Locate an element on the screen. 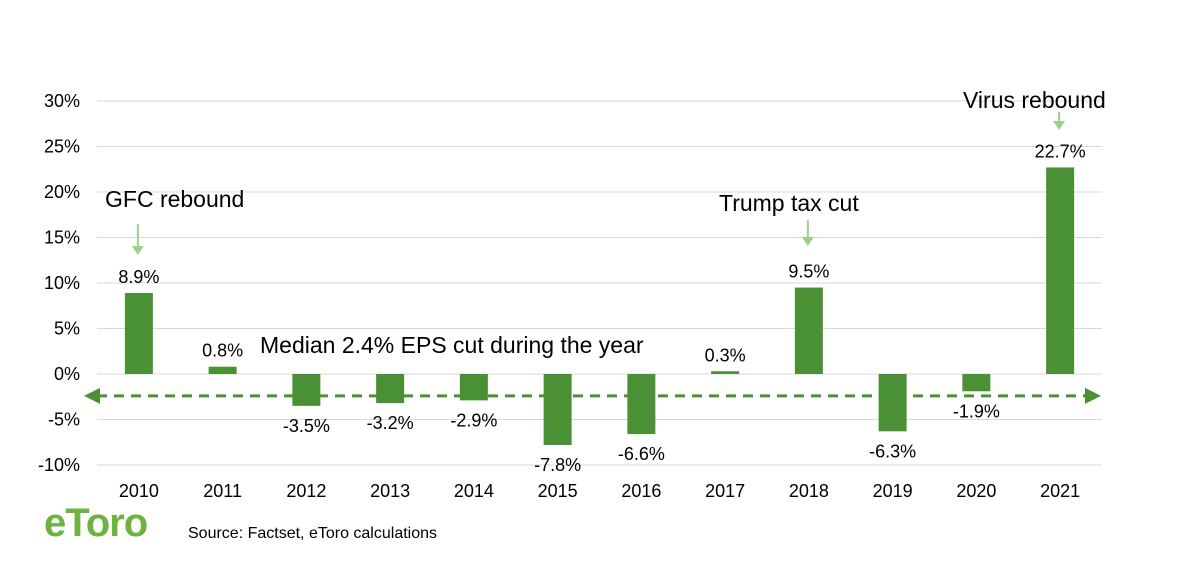 The height and width of the screenshot is (583, 1194). data-label: -6.6% is located at coordinates (641, 454).